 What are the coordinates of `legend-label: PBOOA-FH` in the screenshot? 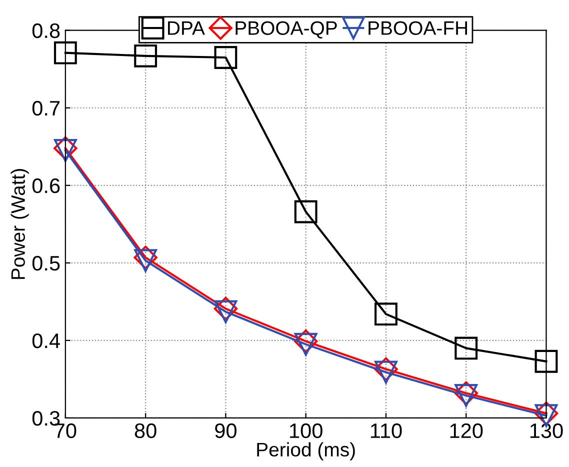 It's located at (417, 28).